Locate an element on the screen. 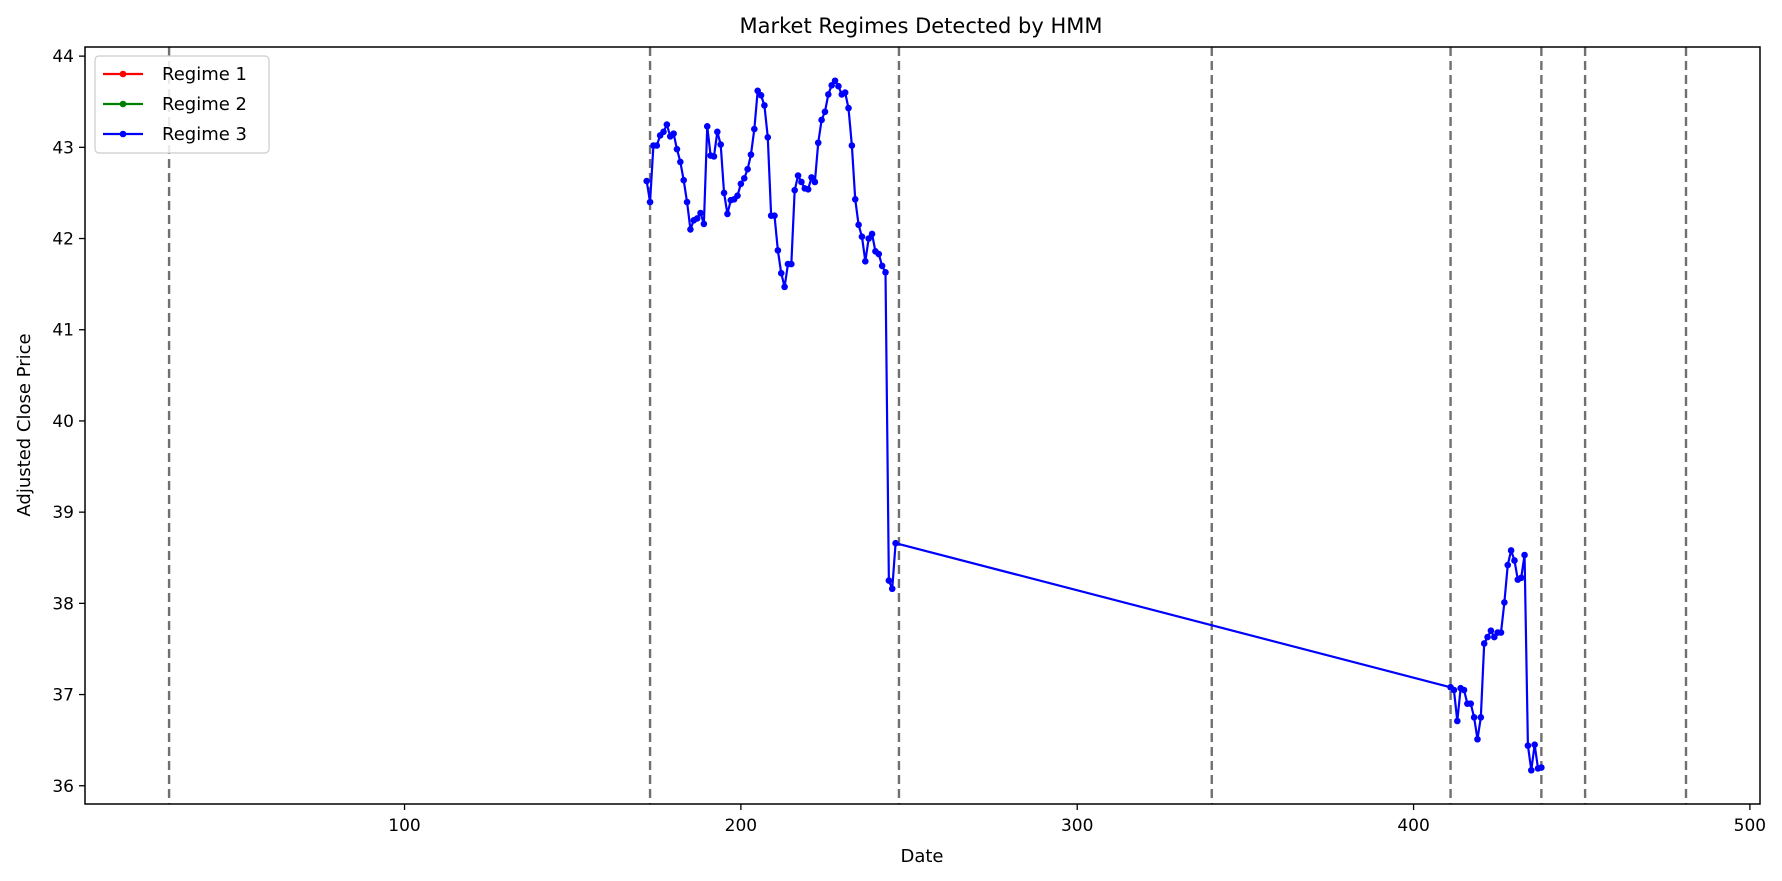 This screenshot has height=881, width=1782. x-tick-label-4: 500 is located at coordinates (1750, 826).